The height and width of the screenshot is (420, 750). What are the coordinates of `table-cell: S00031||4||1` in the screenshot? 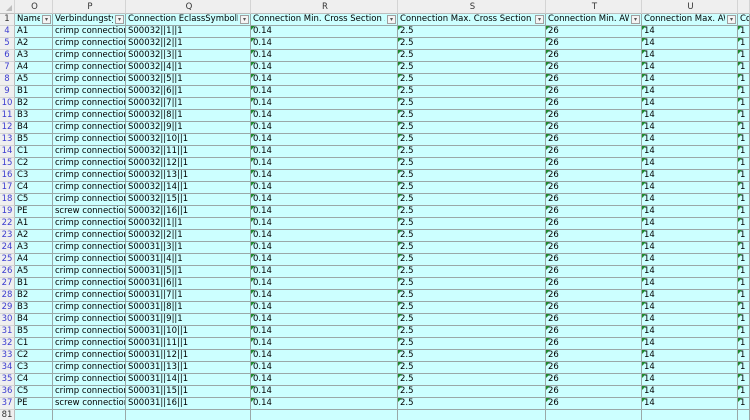 It's located at (188, 260).